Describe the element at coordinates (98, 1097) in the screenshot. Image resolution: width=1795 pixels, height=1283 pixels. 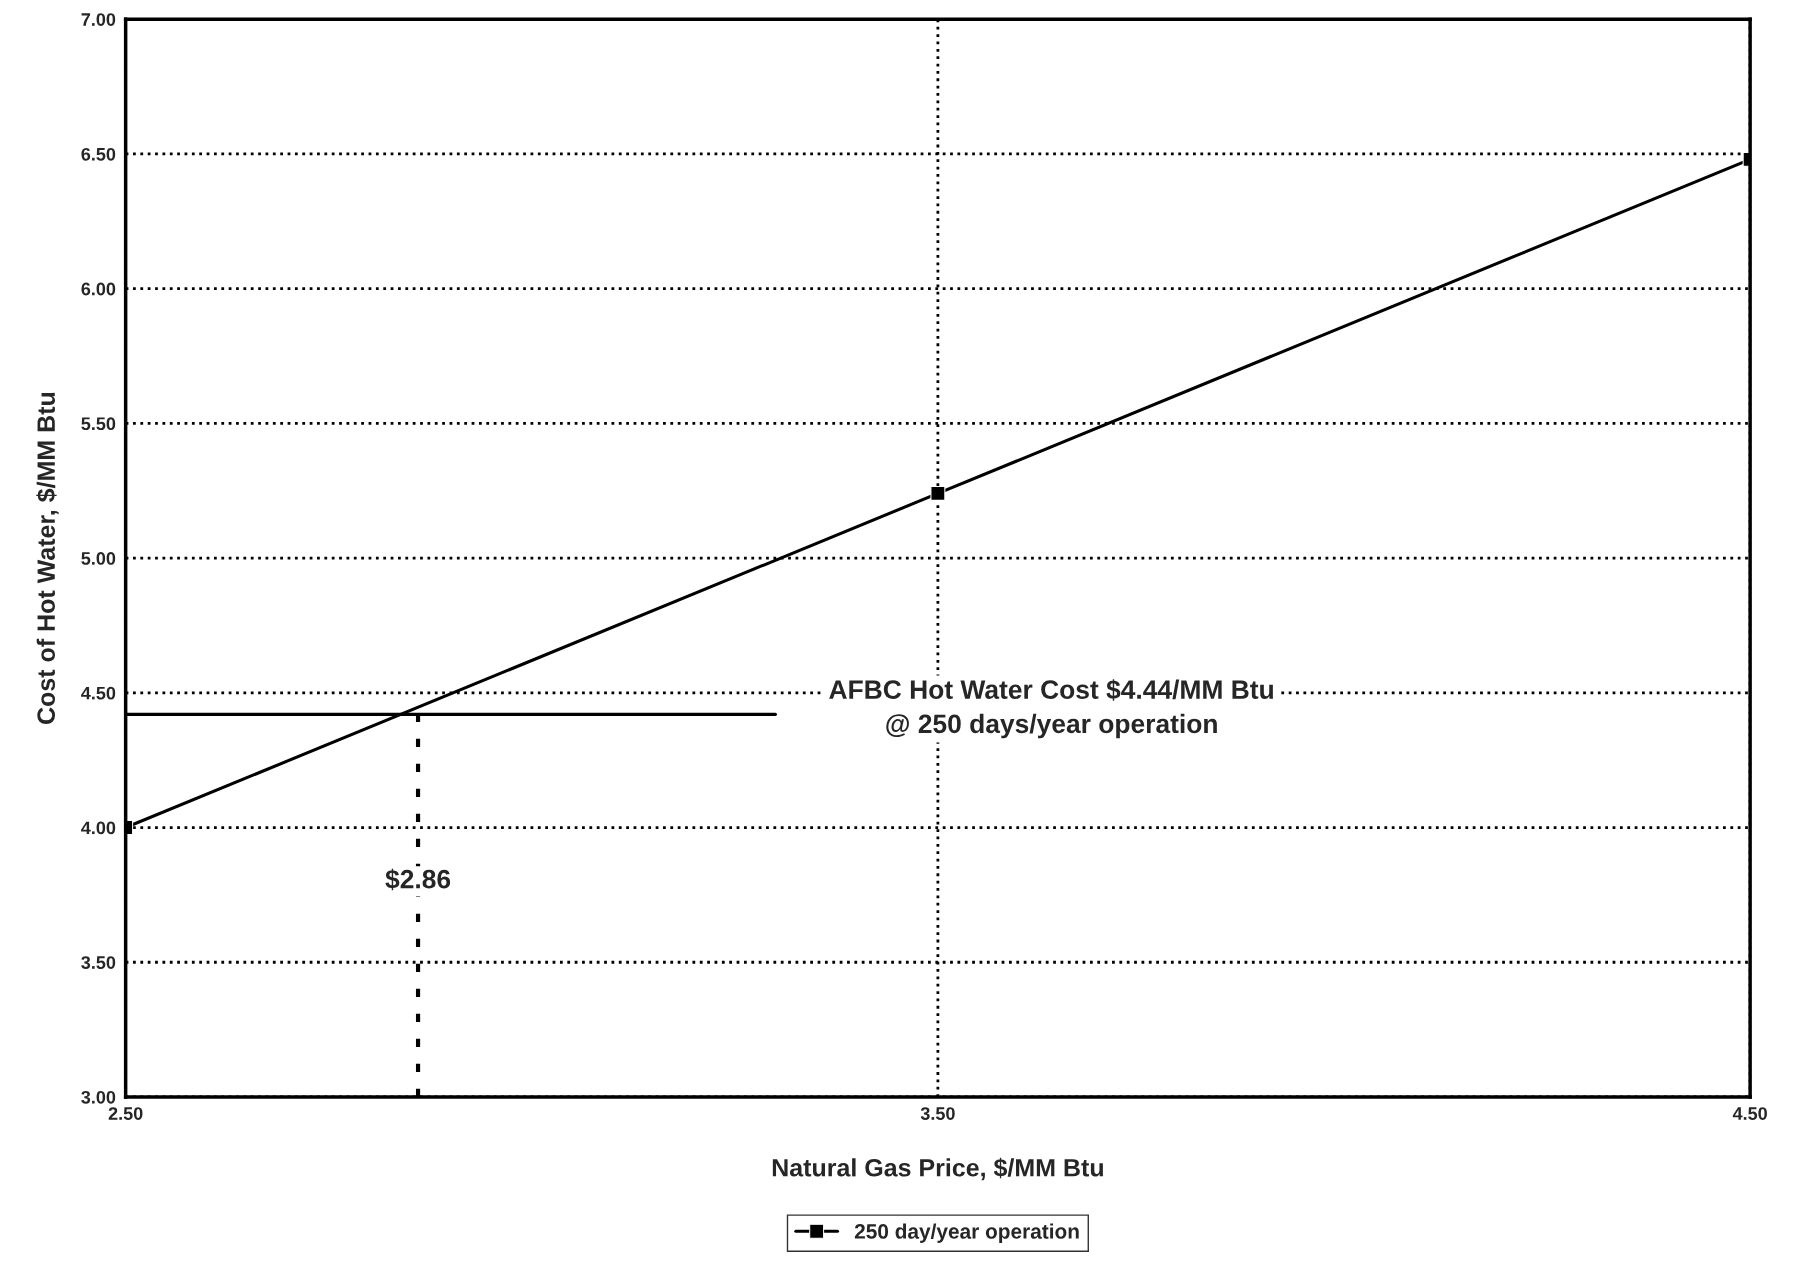
I see `y-tick-label: 3.00` at that location.